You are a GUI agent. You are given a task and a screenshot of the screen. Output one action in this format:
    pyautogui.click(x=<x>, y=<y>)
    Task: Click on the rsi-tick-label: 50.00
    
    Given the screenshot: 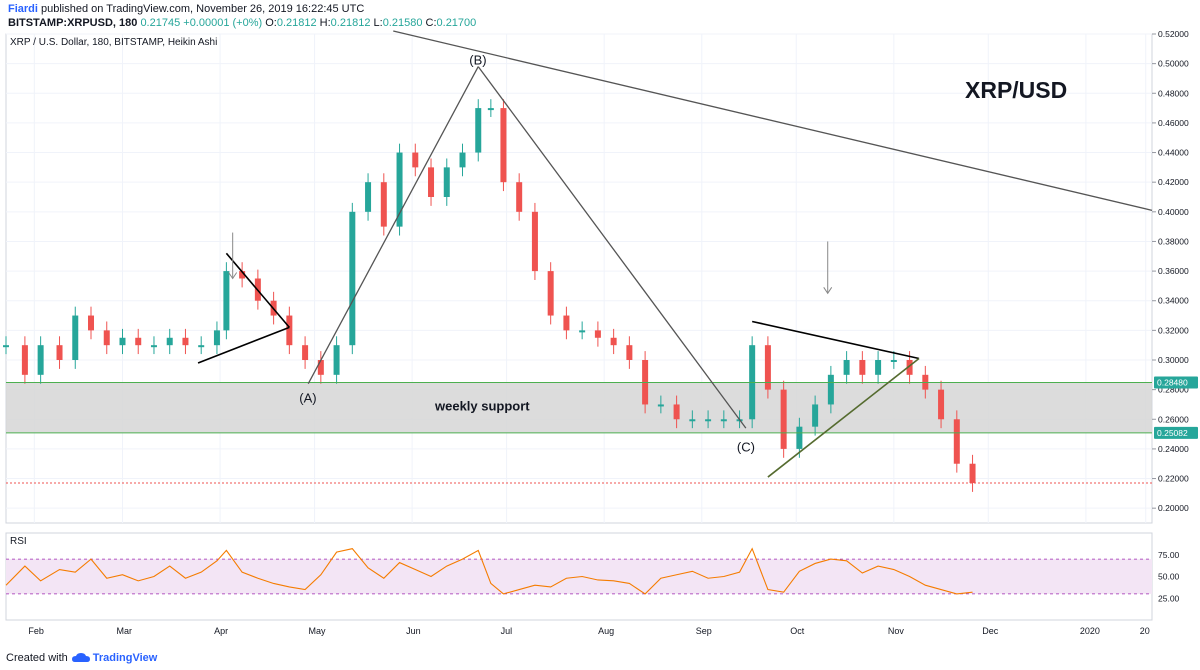 What is the action you would take?
    pyautogui.click(x=1169, y=577)
    